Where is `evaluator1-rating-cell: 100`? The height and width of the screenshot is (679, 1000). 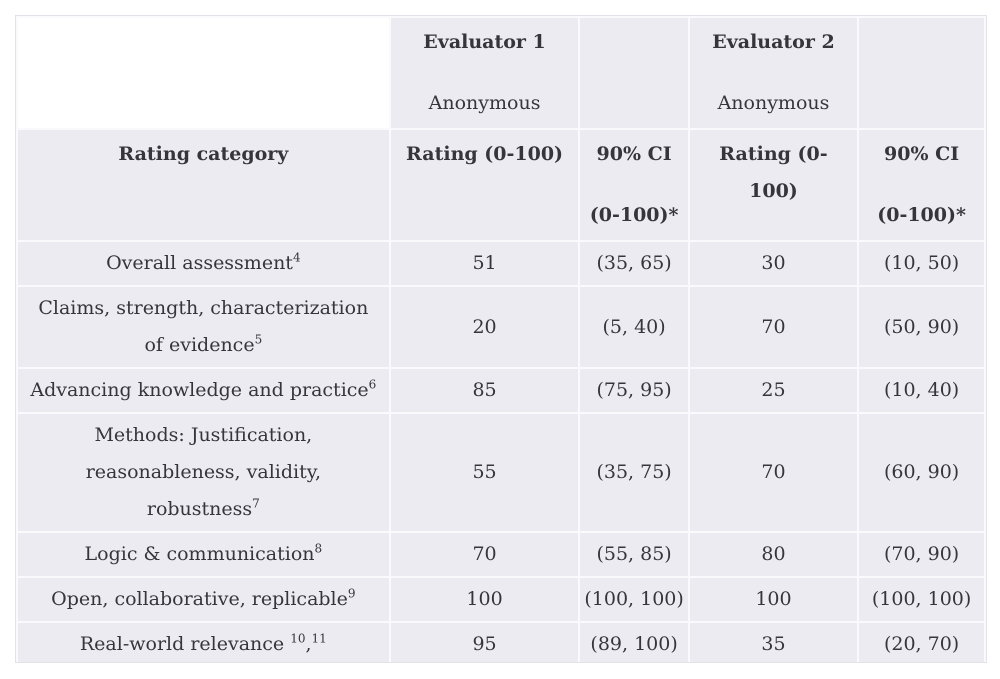 evaluator1-rating-cell: 100 is located at coordinates (484, 599).